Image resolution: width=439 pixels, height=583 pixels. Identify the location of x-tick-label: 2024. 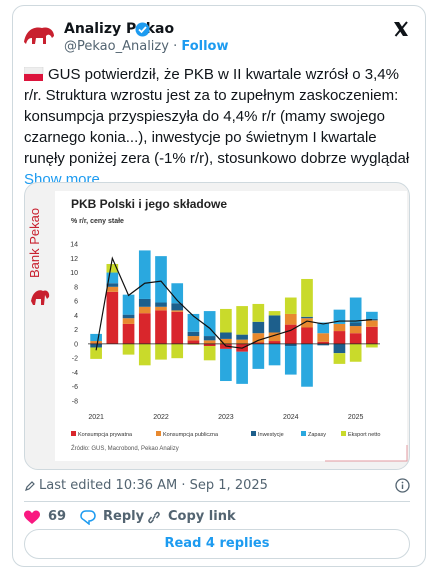
(291, 417).